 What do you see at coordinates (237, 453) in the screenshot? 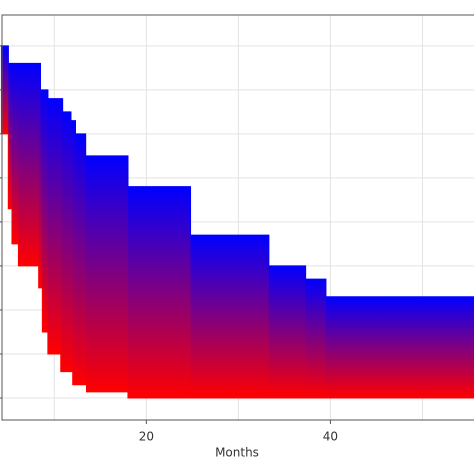
I see `x-axis-label: Months` at bounding box center [237, 453].